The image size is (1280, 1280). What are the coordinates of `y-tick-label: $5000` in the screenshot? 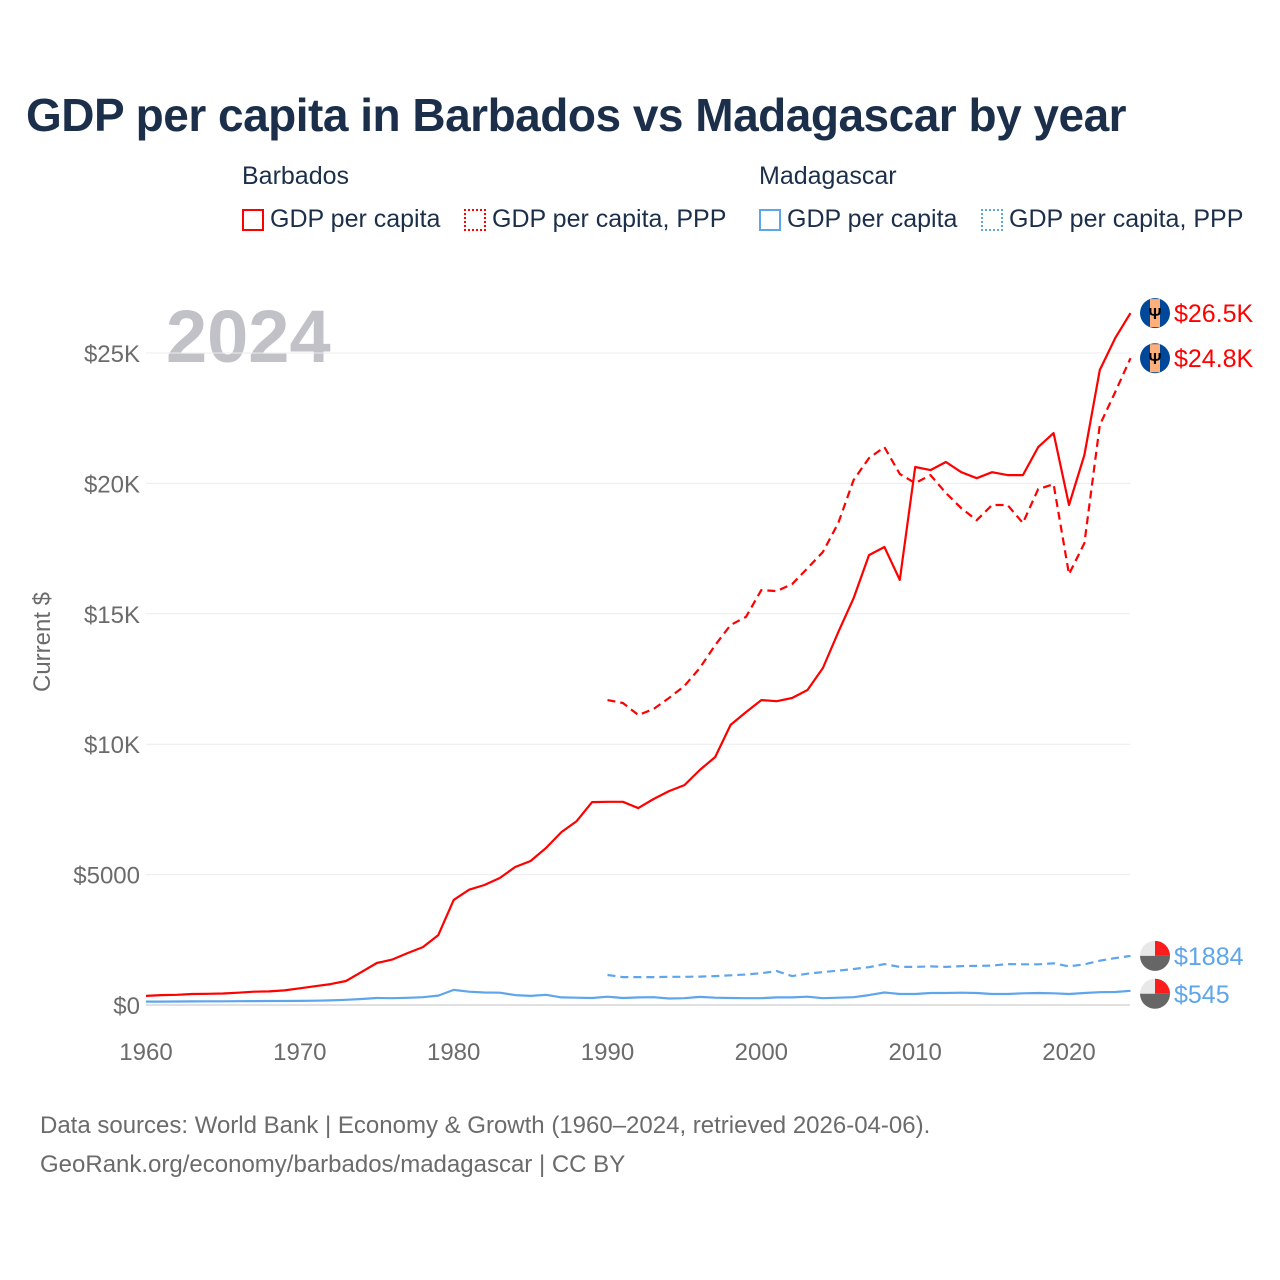 It's located at (106, 876).